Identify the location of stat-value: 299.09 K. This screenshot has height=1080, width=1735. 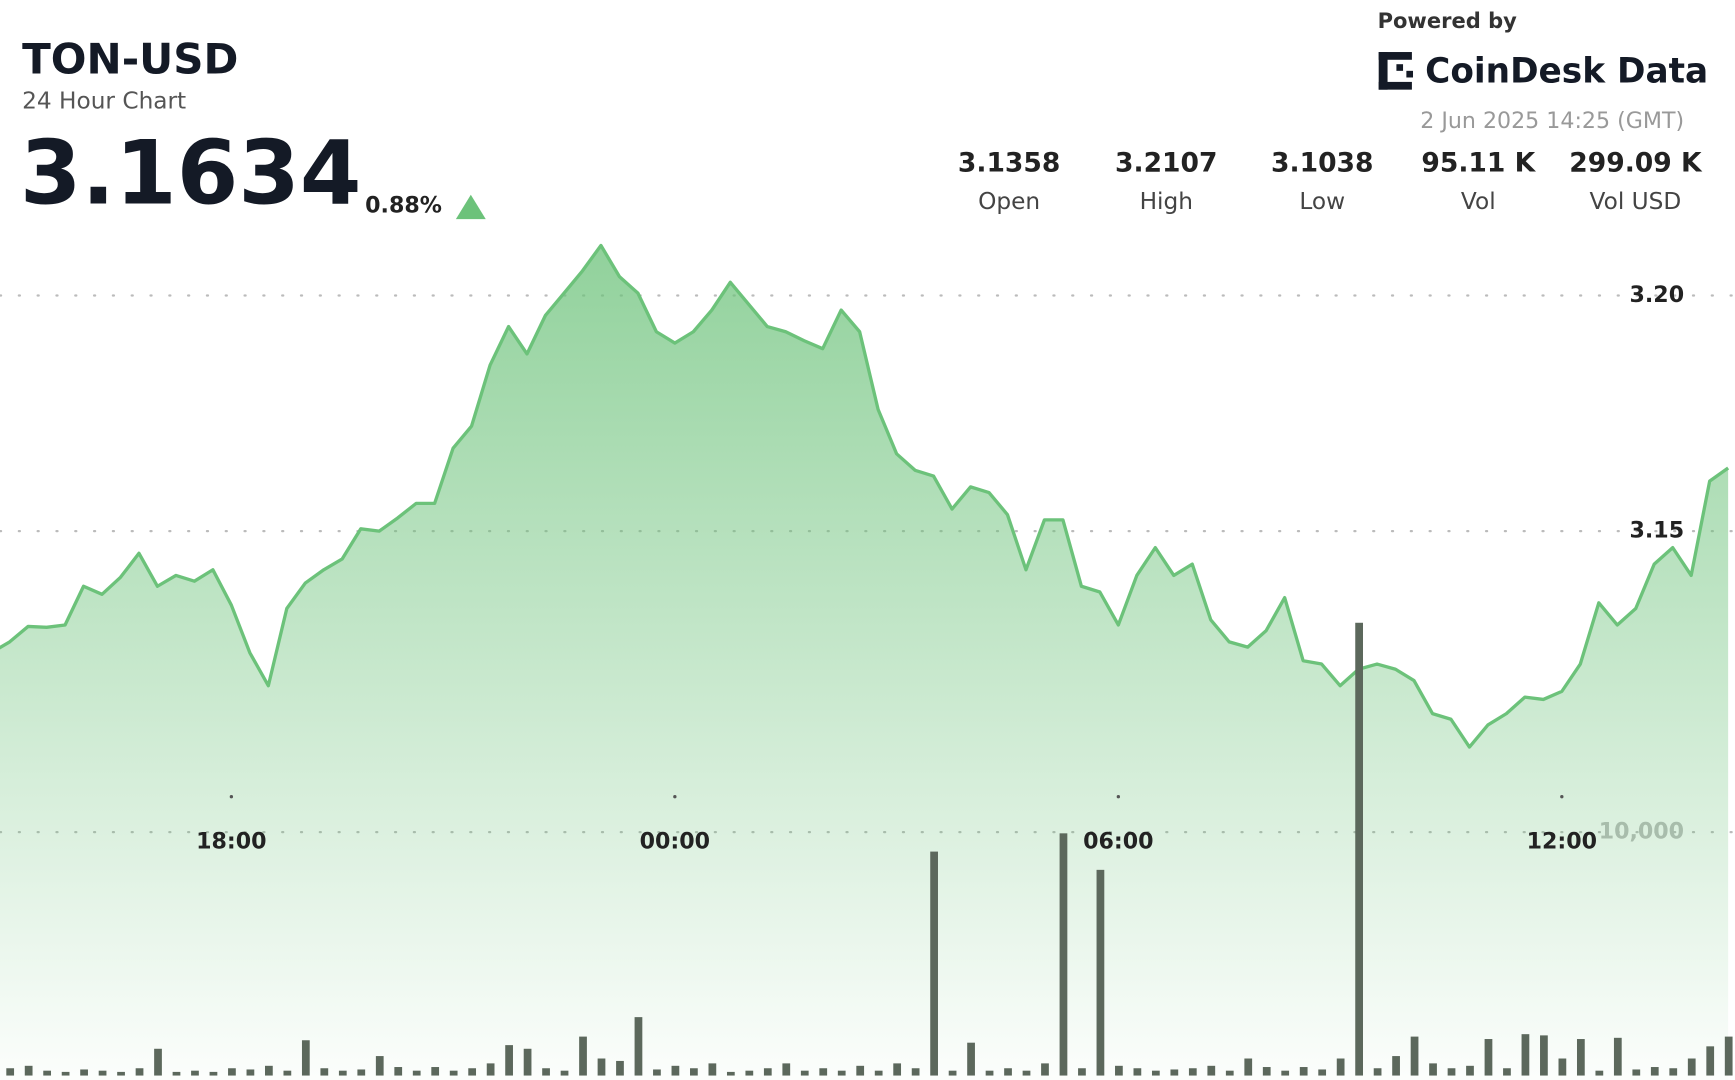
(1636, 162).